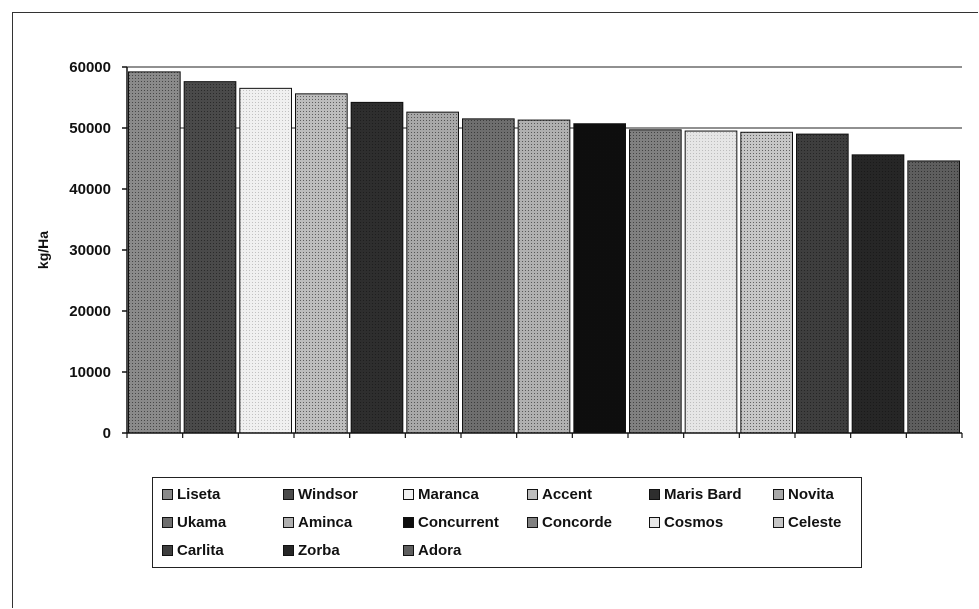  Describe the element at coordinates (567, 494) in the screenshot. I see `legend-label: Accent` at that location.